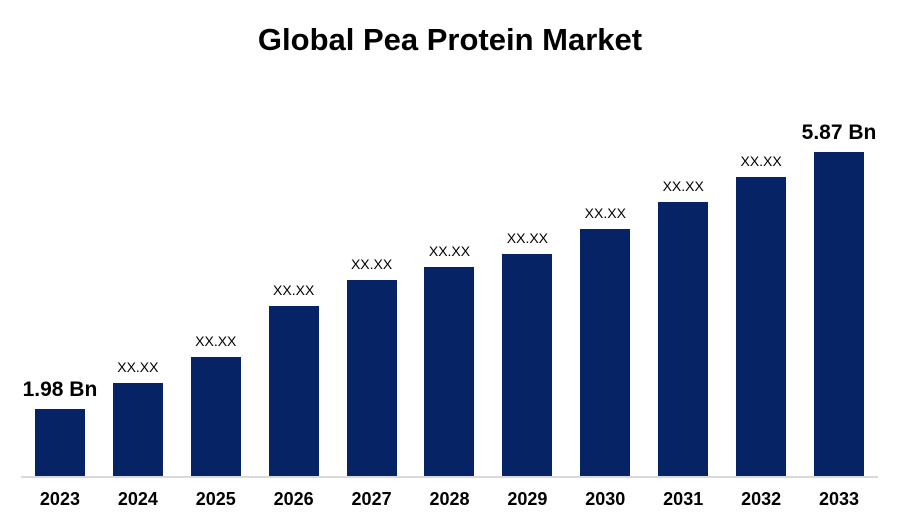 Image resolution: width=900 pixels, height=525 pixels. I want to click on bar-slot-2027: XX.XX, so click(372, 365).